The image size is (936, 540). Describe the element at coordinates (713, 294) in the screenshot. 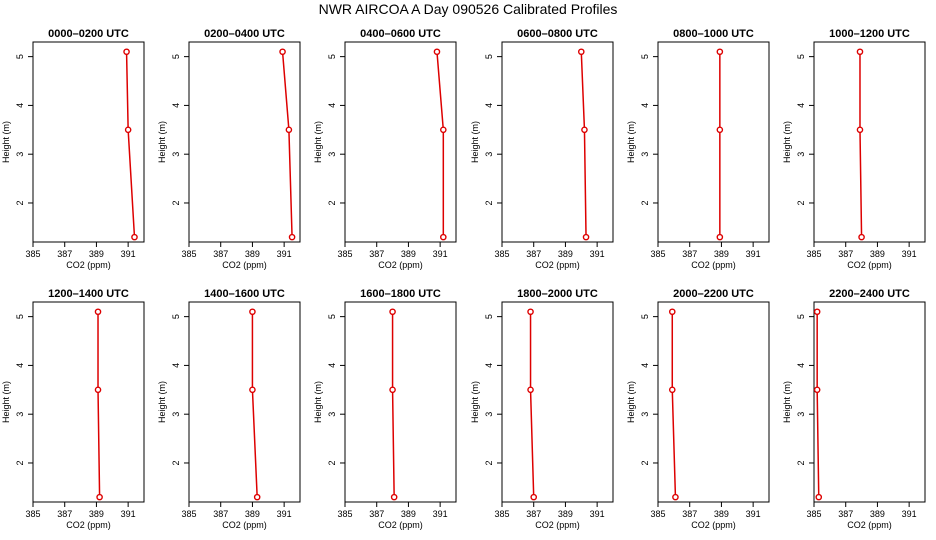

I see `panel-title: 2000–2200 UTC` at that location.